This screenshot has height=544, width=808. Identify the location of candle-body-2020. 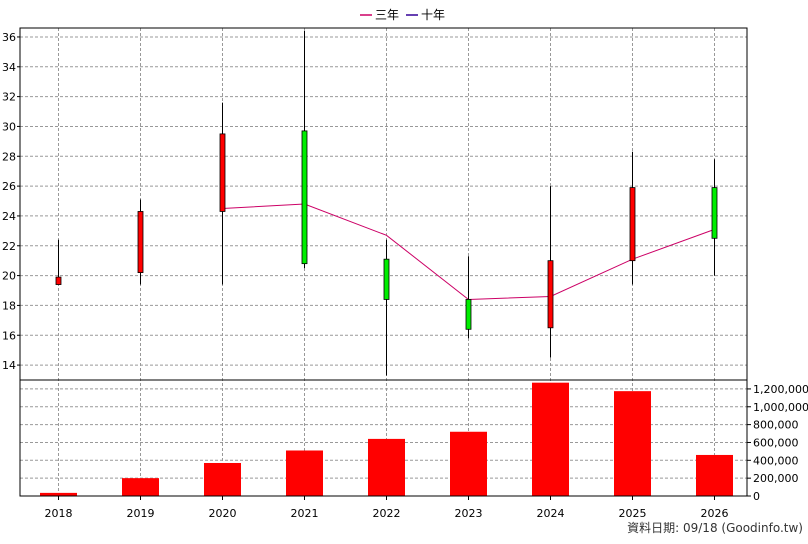
(222, 172).